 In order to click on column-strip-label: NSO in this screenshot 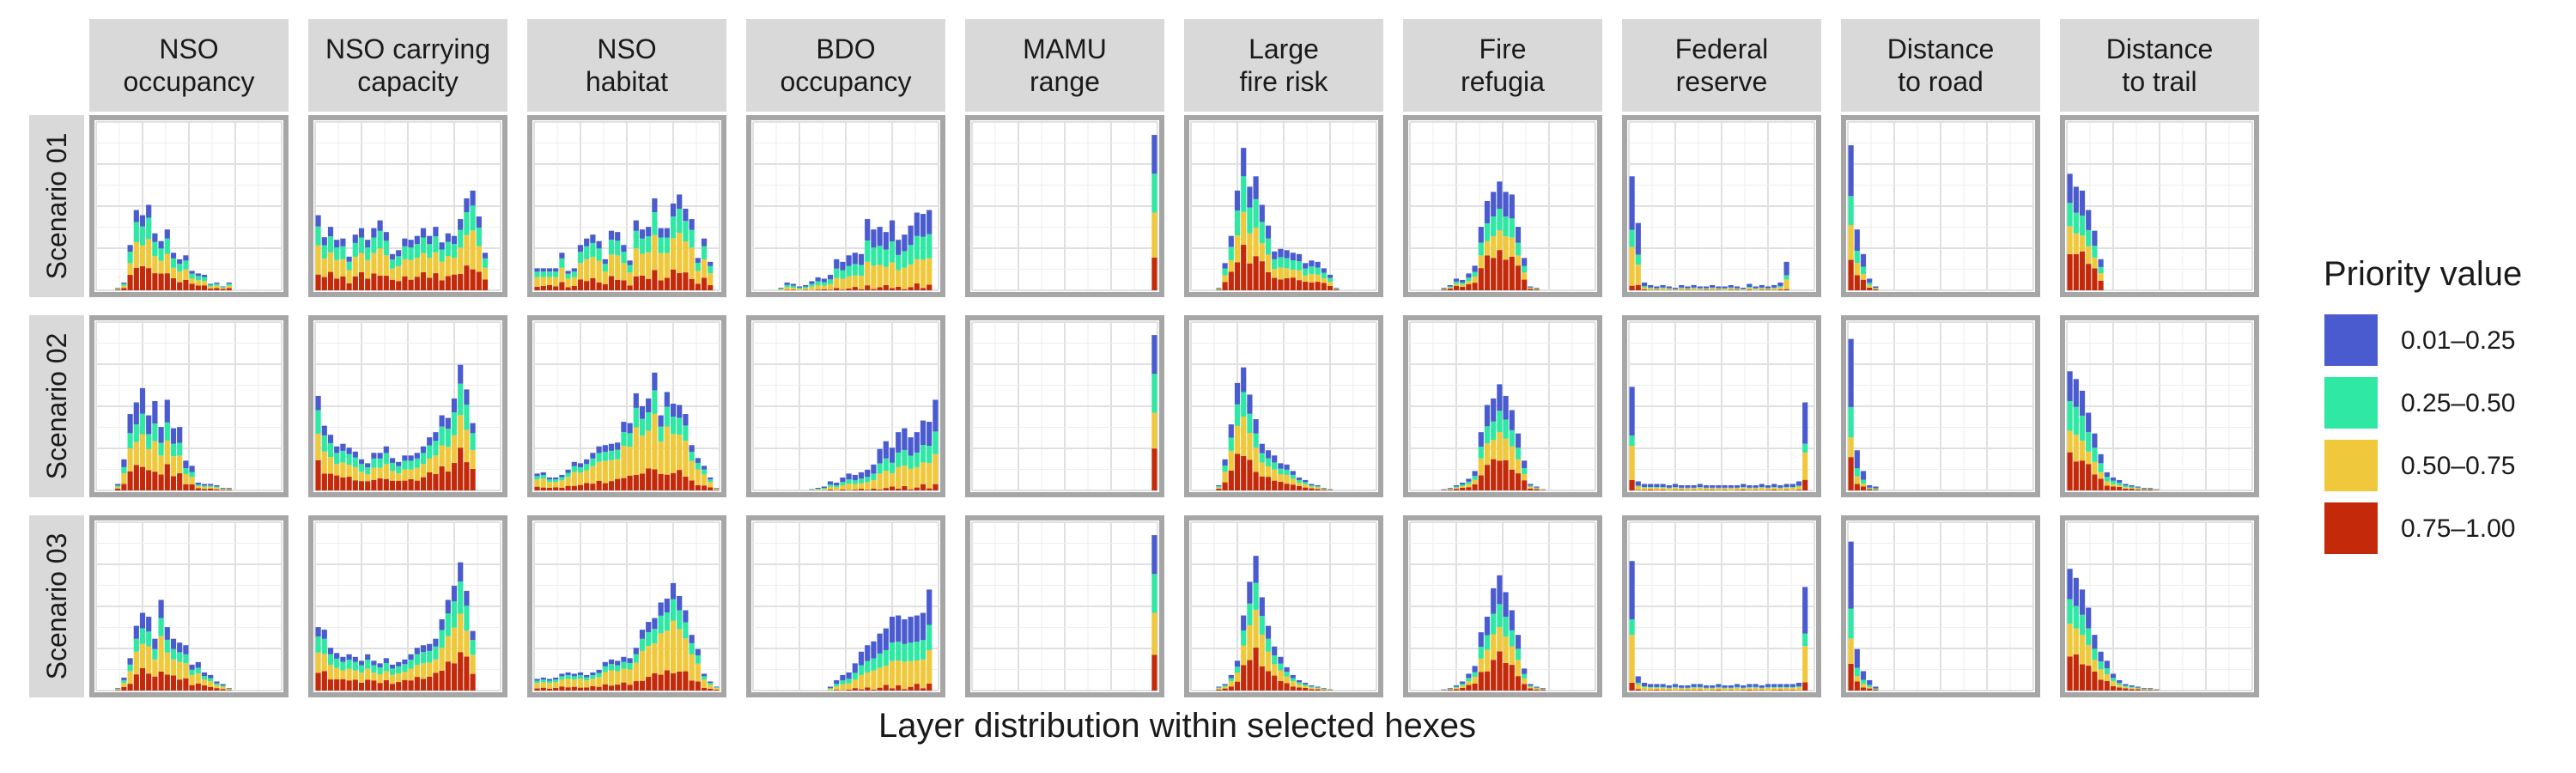, I will do `click(188, 48)`.